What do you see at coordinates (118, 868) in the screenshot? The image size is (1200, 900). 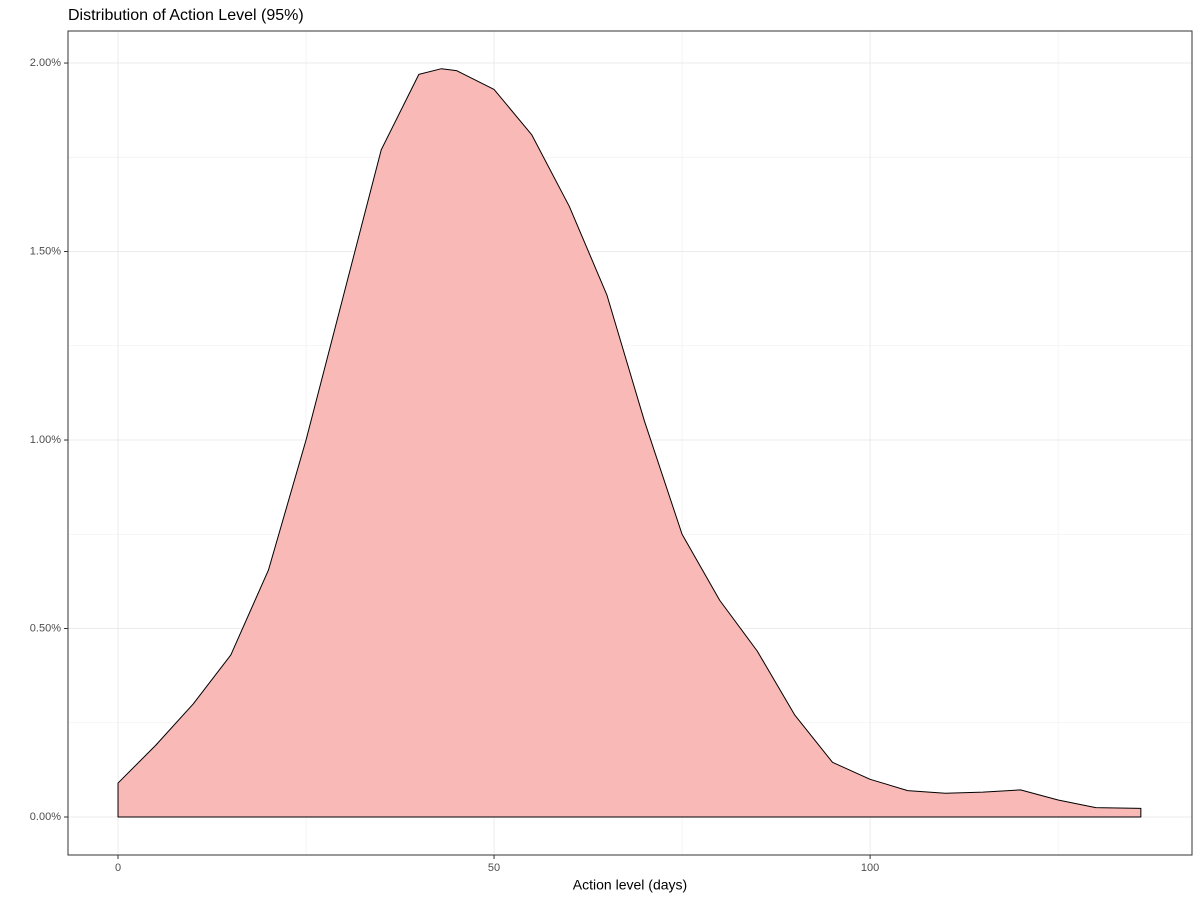 I see `x-tick-label: 0` at bounding box center [118, 868].